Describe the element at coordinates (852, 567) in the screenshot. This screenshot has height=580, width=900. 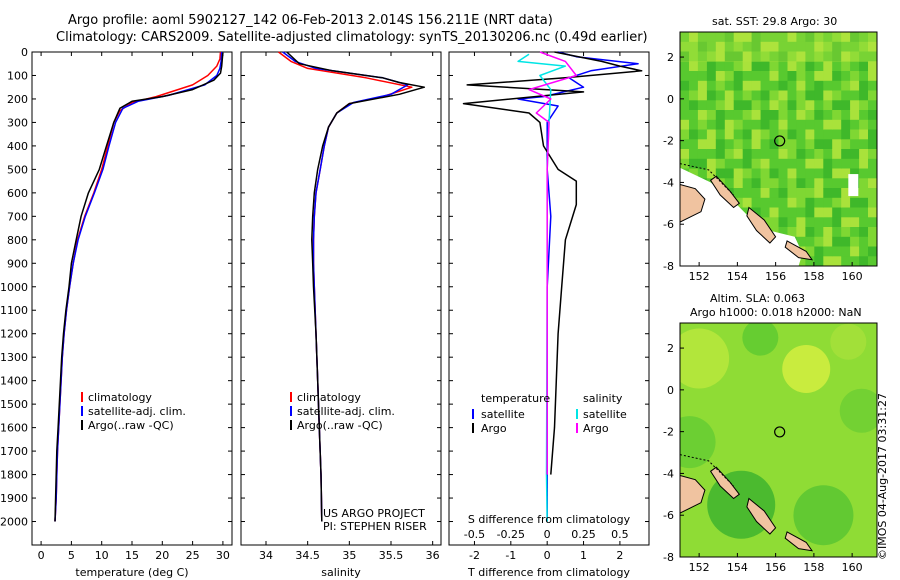
I see `sla-map-lon-tick-label: 160` at that location.